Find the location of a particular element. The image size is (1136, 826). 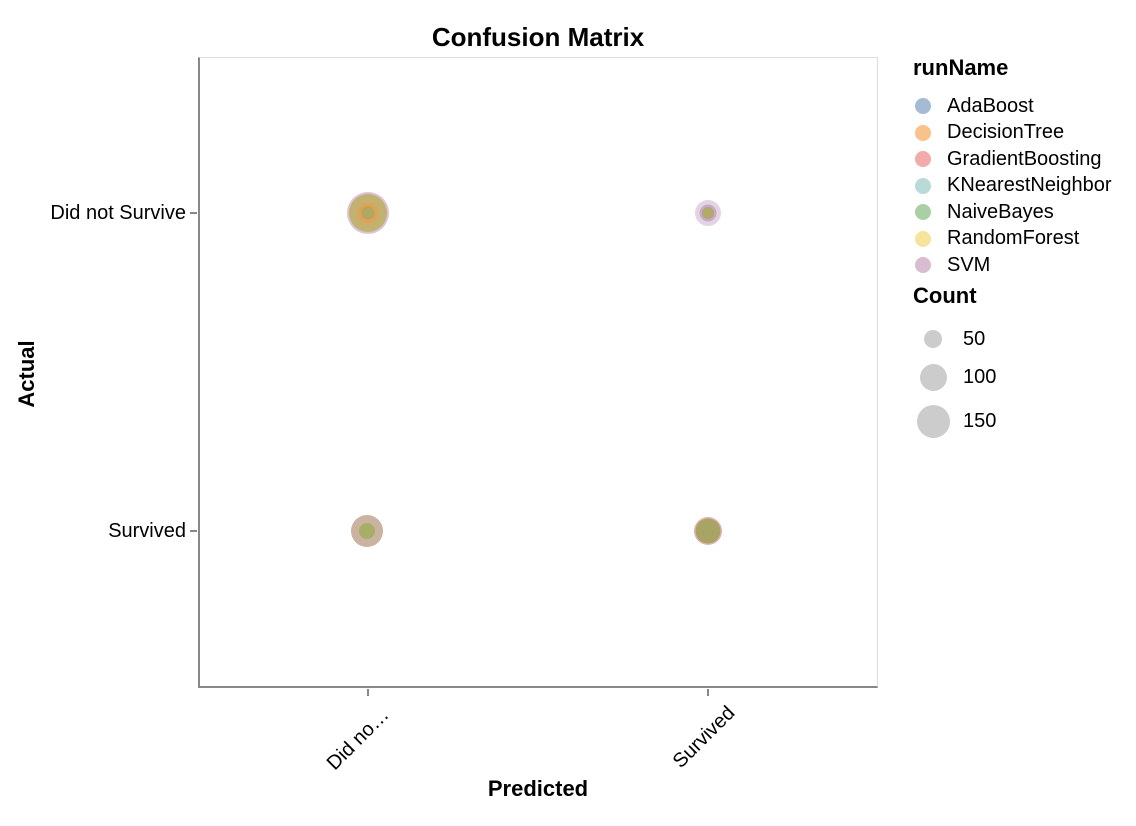

count-legend-item-50: 50 is located at coordinates (1023, 339).